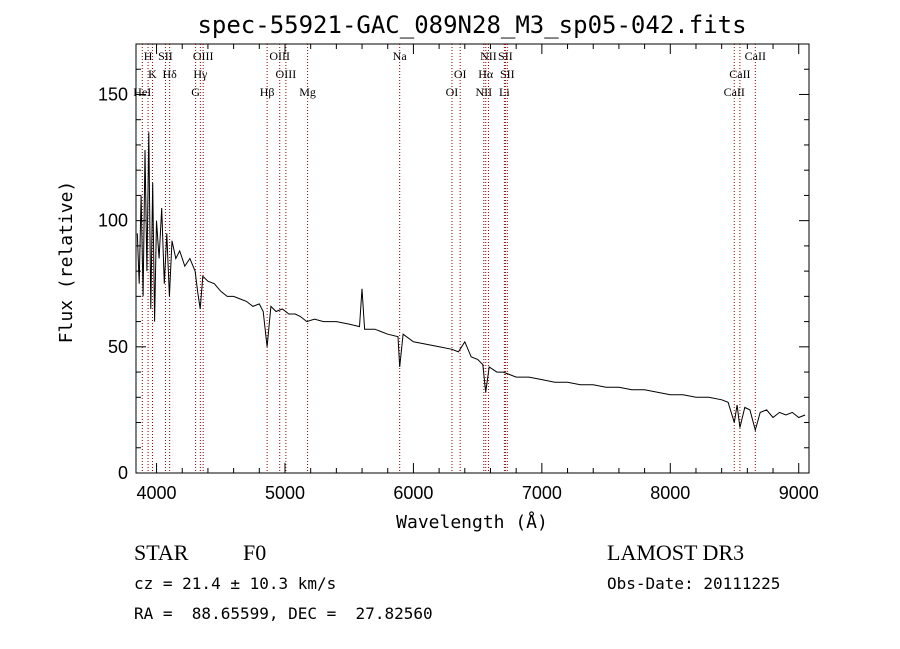  I want to click on x-tick-label: 6000, so click(413, 493).